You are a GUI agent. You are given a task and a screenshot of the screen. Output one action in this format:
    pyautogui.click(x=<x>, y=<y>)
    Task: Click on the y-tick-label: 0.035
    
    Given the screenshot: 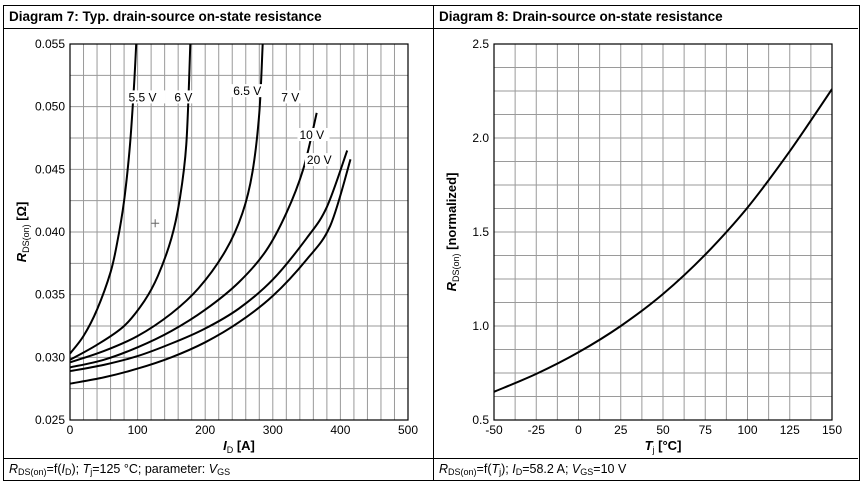 What is the action you would take?
    pyautogui.click(x=50, y=295)
    